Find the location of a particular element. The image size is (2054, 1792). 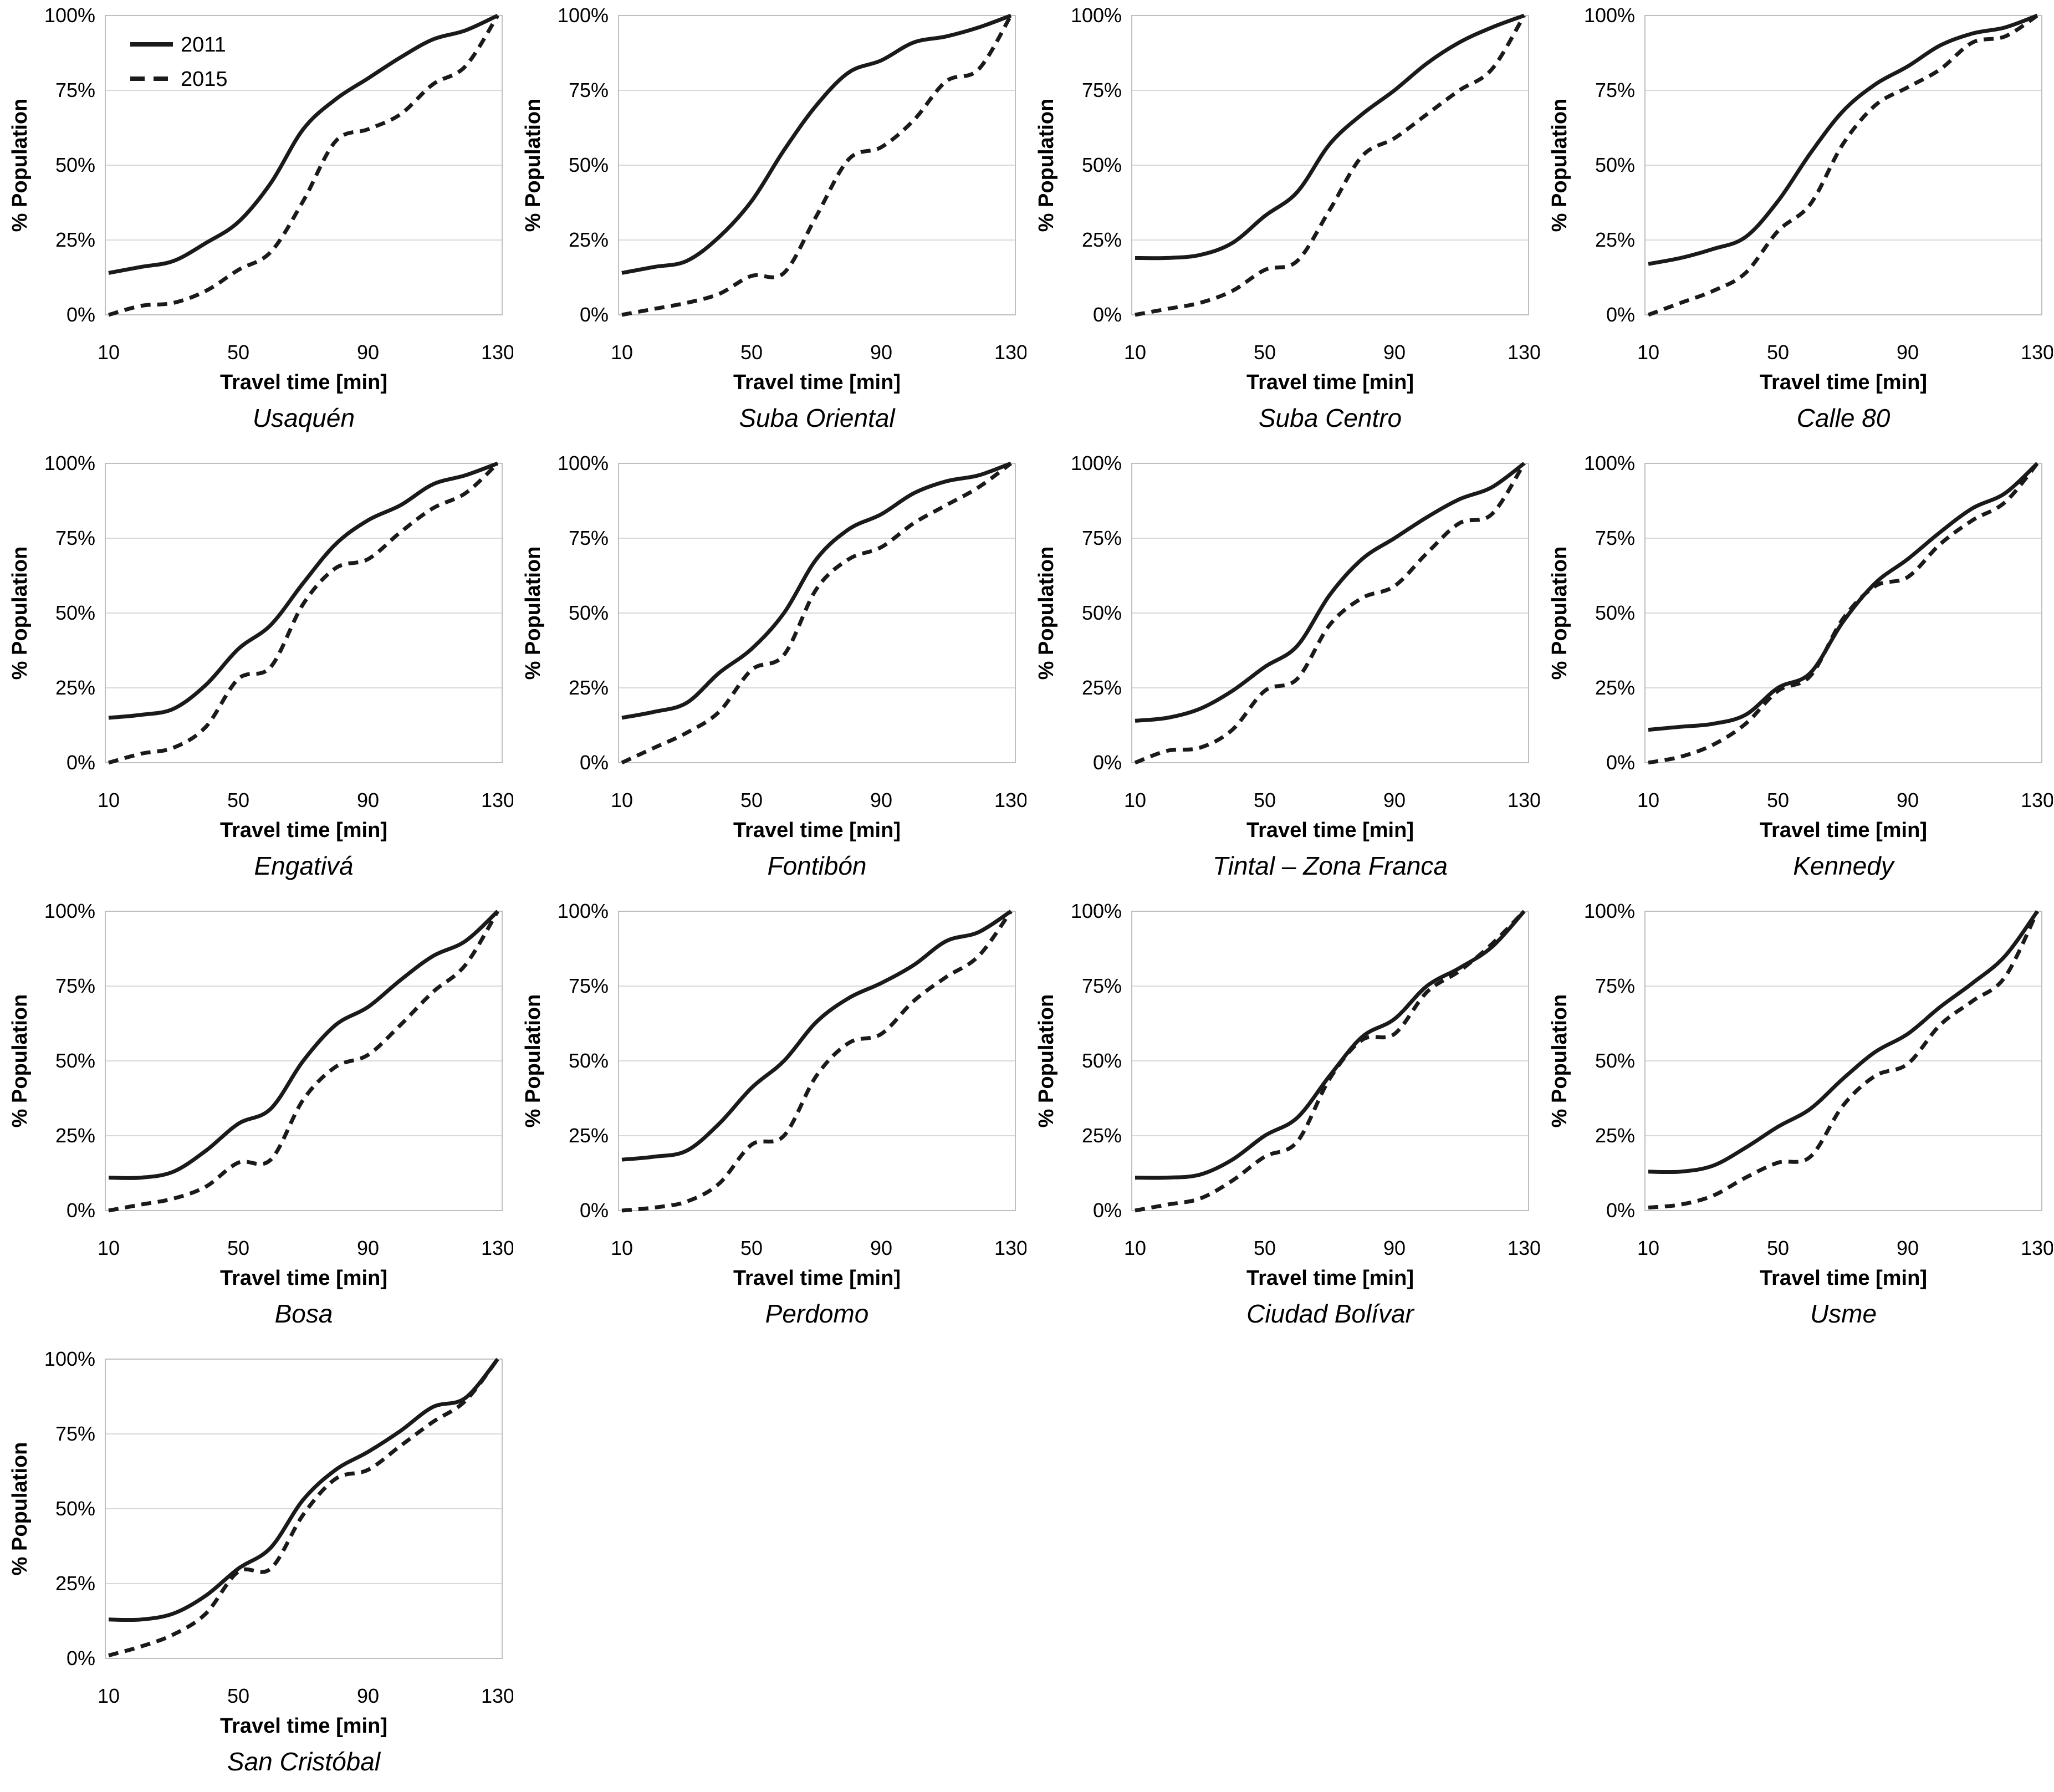

chart-title: Calle 80 is located at coordinates (1844, 418).